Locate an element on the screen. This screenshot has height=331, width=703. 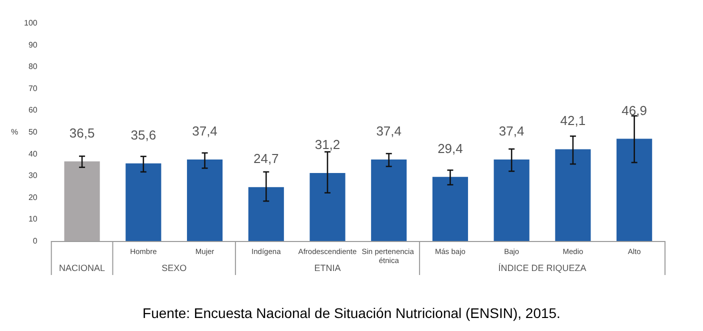
data-label: 36,5 is located at coordinates (82, 132).